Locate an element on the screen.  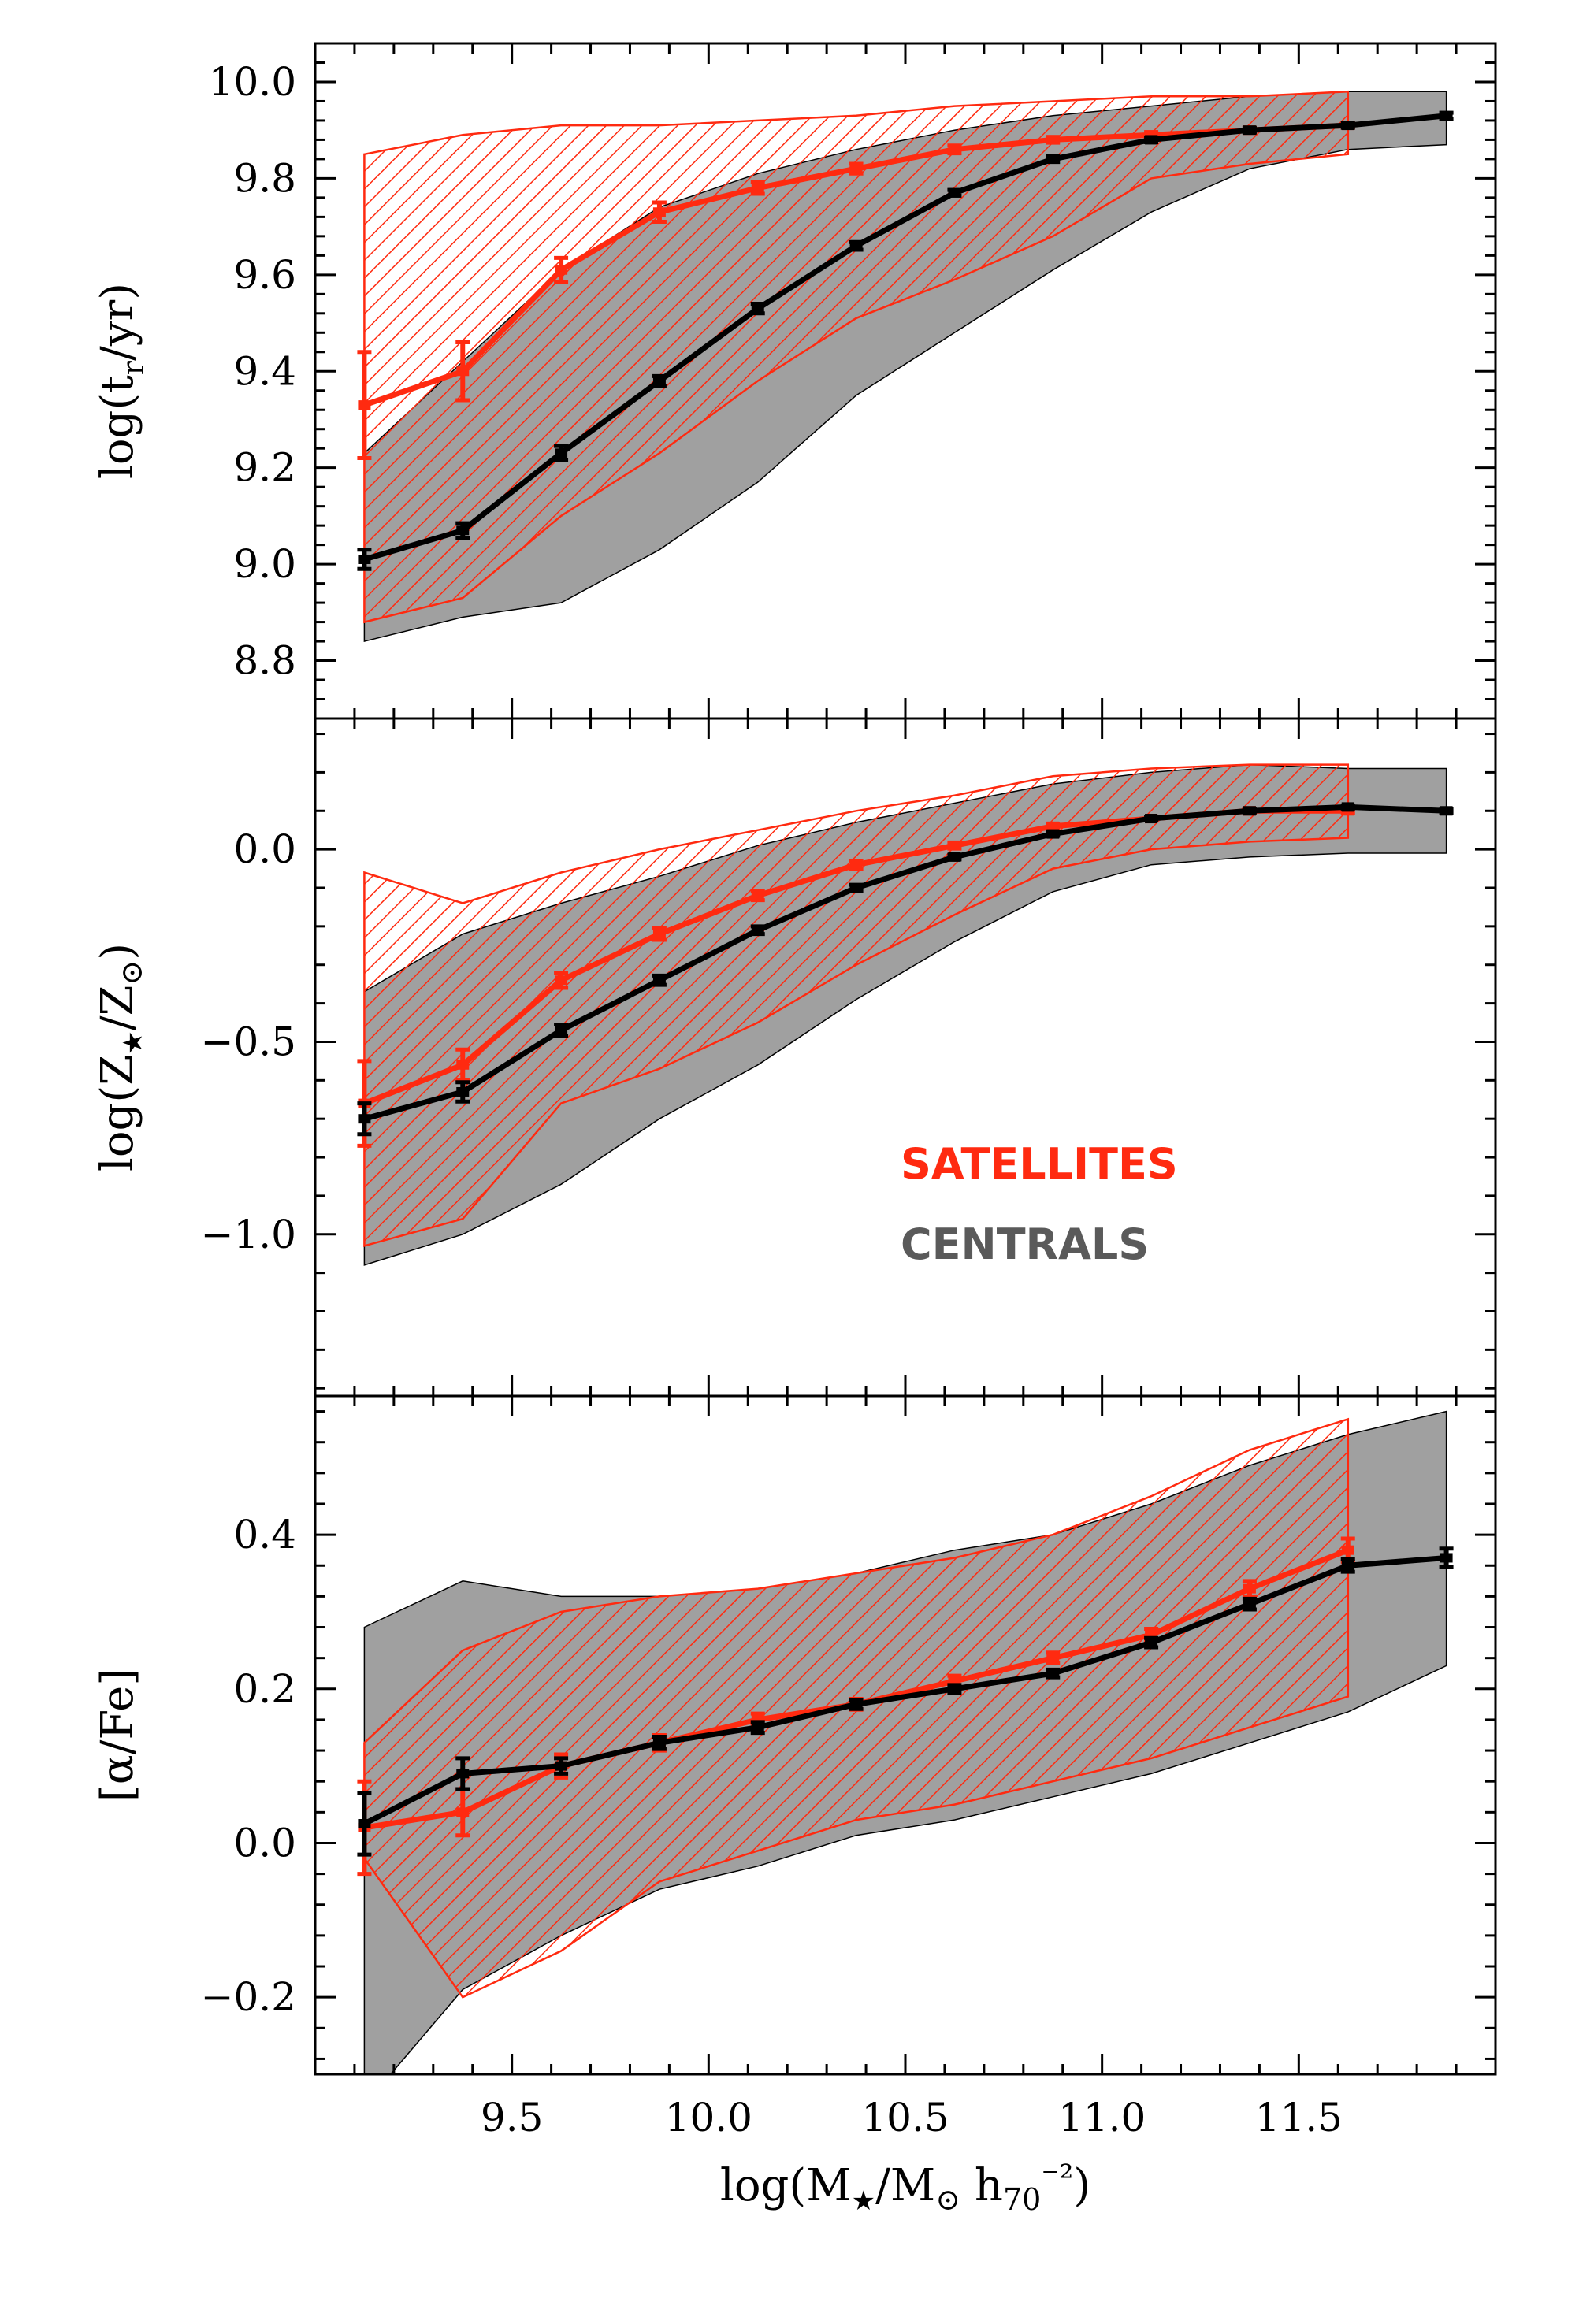
xtick-label: 9.5 is located at coordinates (512, 2117).